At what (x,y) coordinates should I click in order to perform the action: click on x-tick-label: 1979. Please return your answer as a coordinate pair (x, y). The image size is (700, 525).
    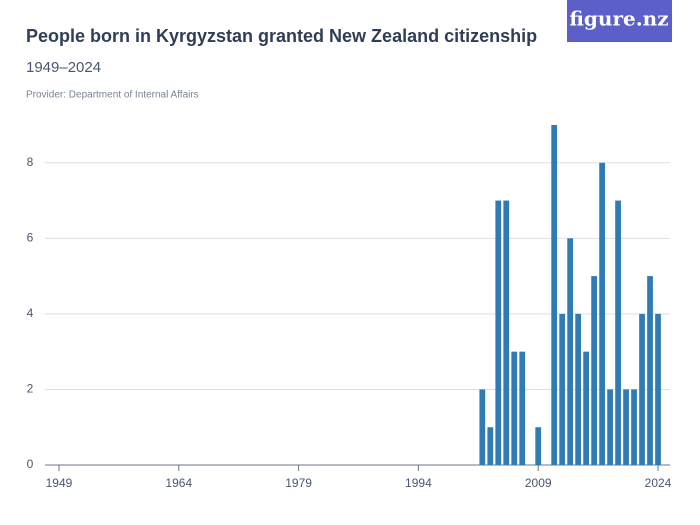
    Looking at the image, I should click on (298, 483).